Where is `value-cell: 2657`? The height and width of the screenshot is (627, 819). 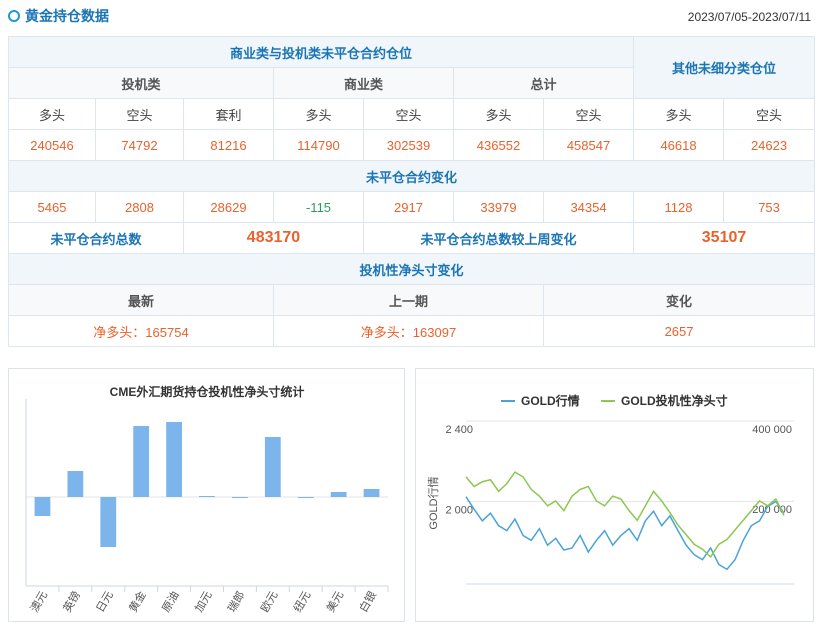
value-cell: 2657 is located at coordinates (679, 331).